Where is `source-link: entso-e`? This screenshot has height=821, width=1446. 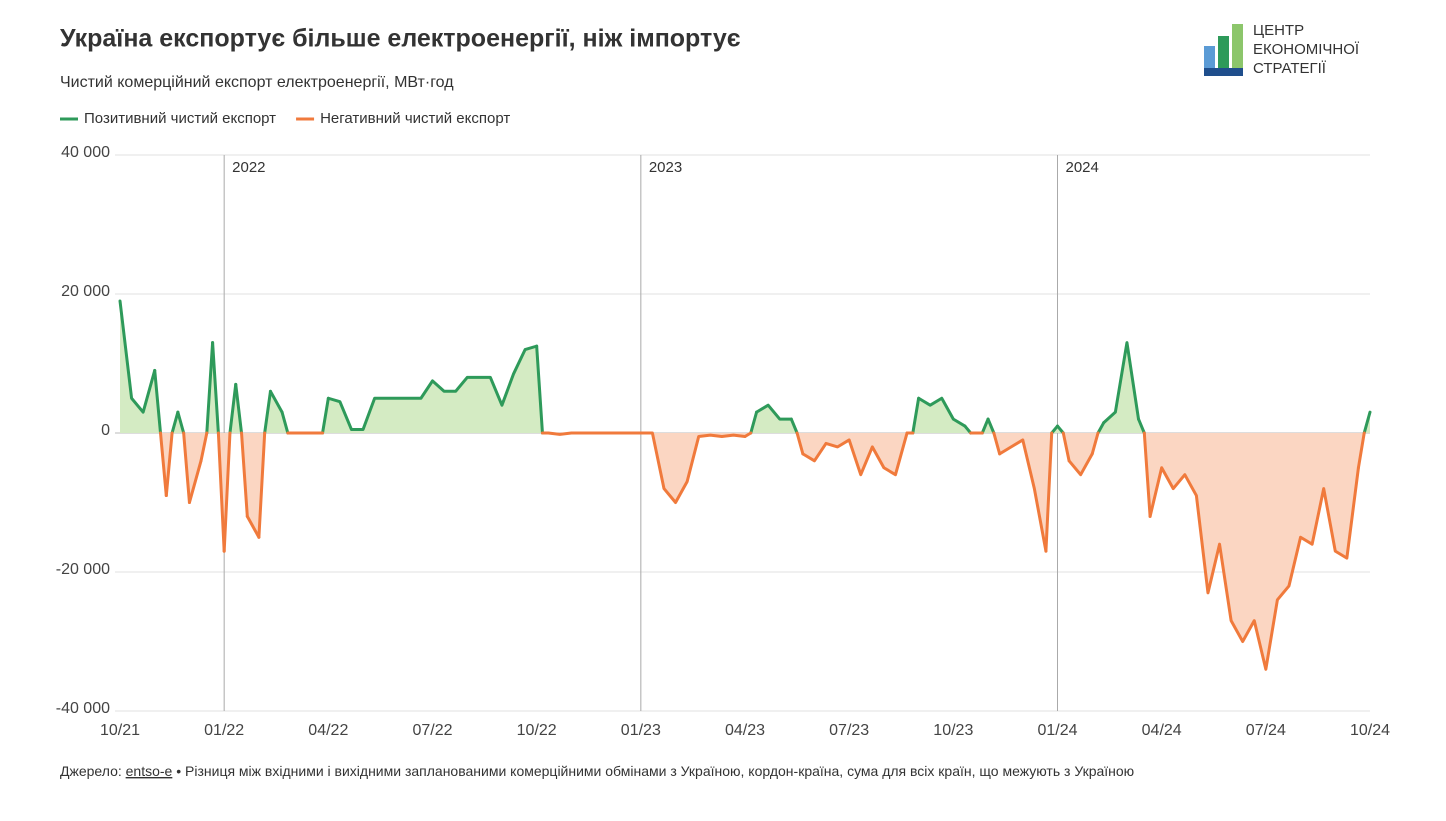
source-link: entso-e is located at coordinates (149, 771).